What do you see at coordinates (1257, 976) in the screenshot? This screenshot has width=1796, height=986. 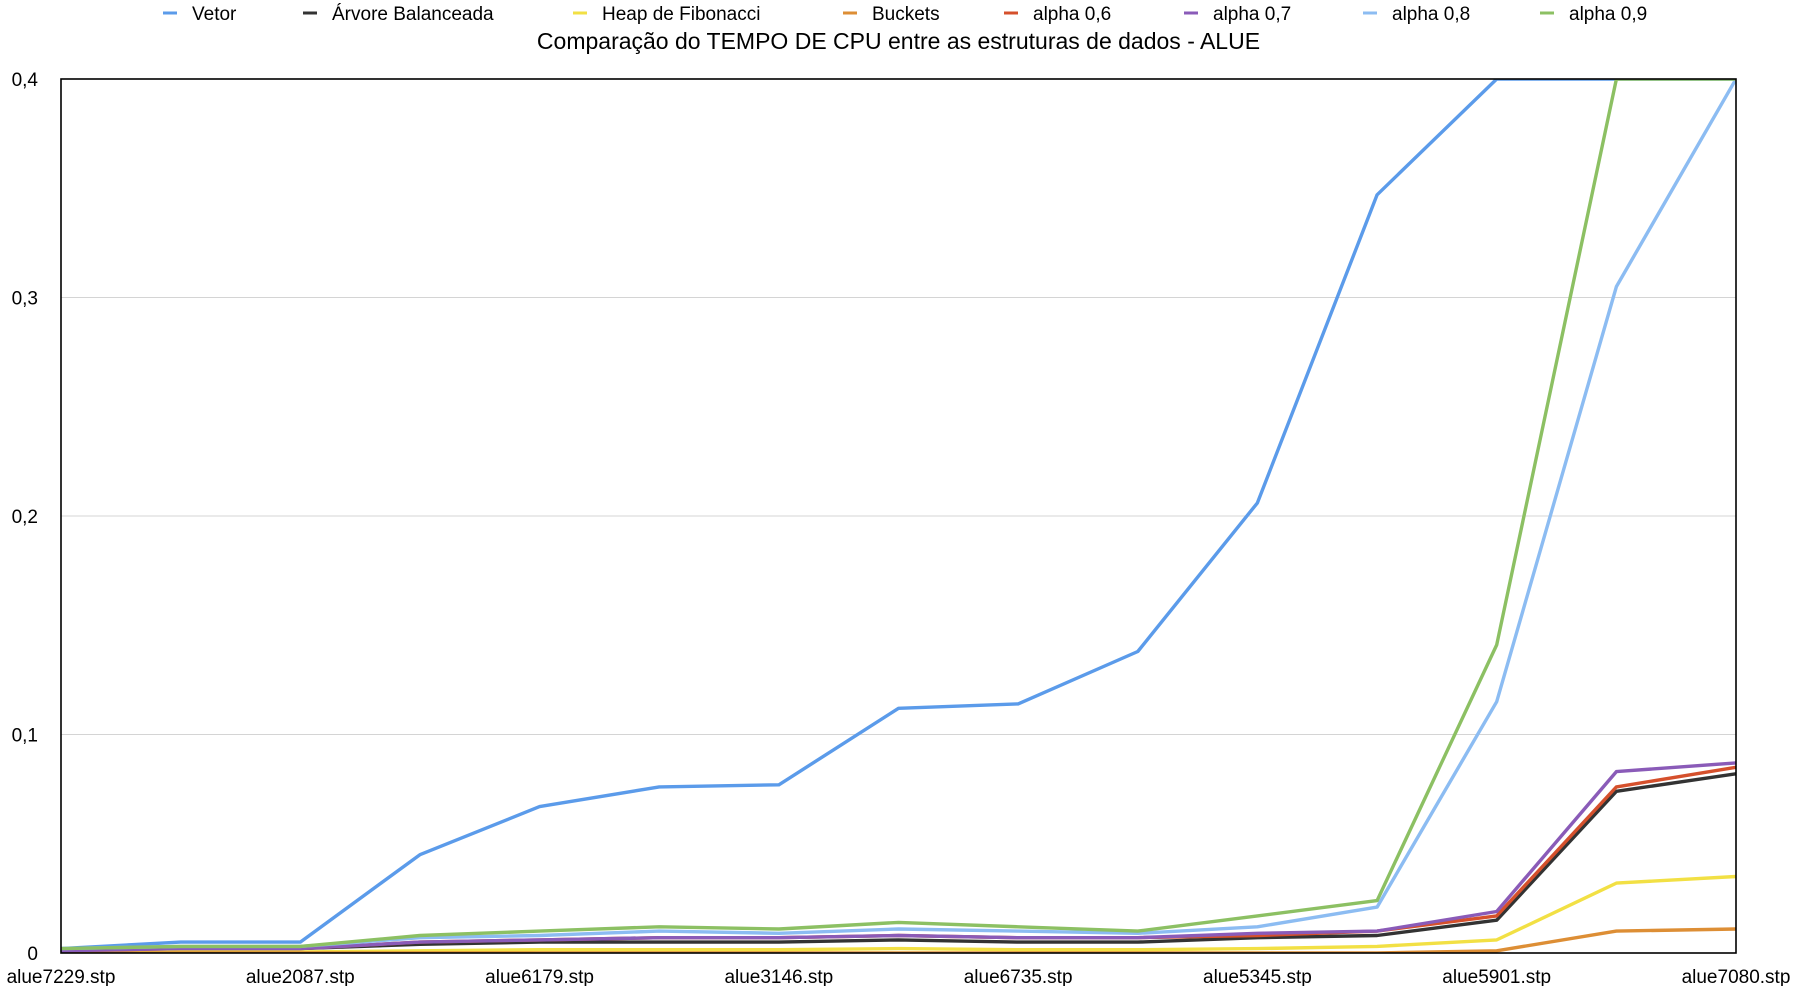 I see `x-tick-label: alue5345.stp` at bounding box center [1257, 976].